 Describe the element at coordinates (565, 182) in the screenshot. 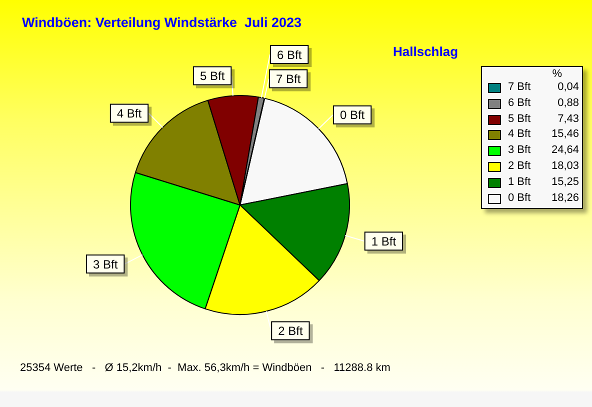

I see `data-label: 15,25` at that location.